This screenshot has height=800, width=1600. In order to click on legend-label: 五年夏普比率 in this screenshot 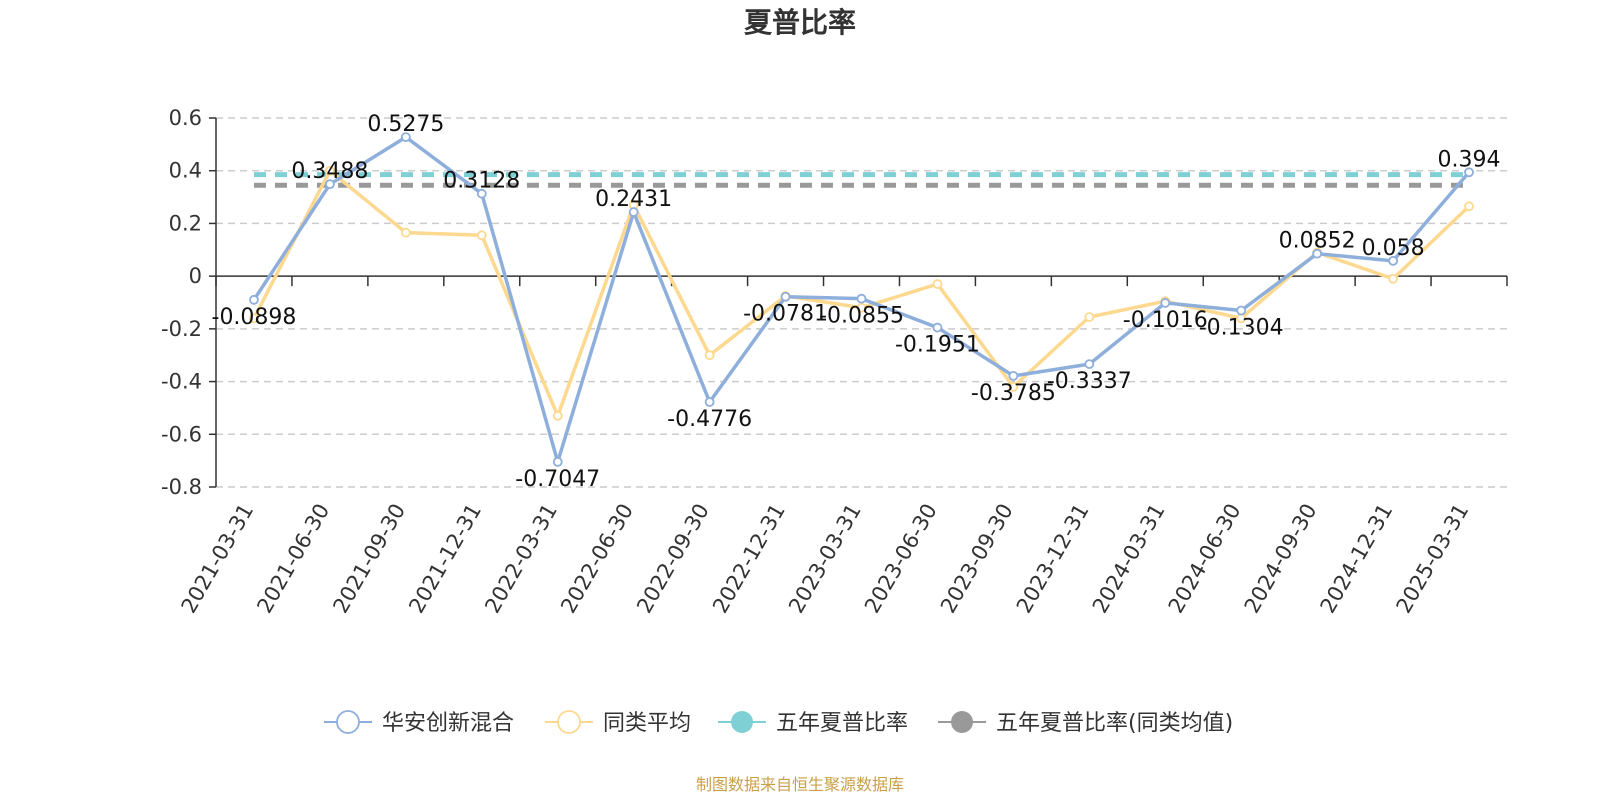, I will do `click(842, 723)`.